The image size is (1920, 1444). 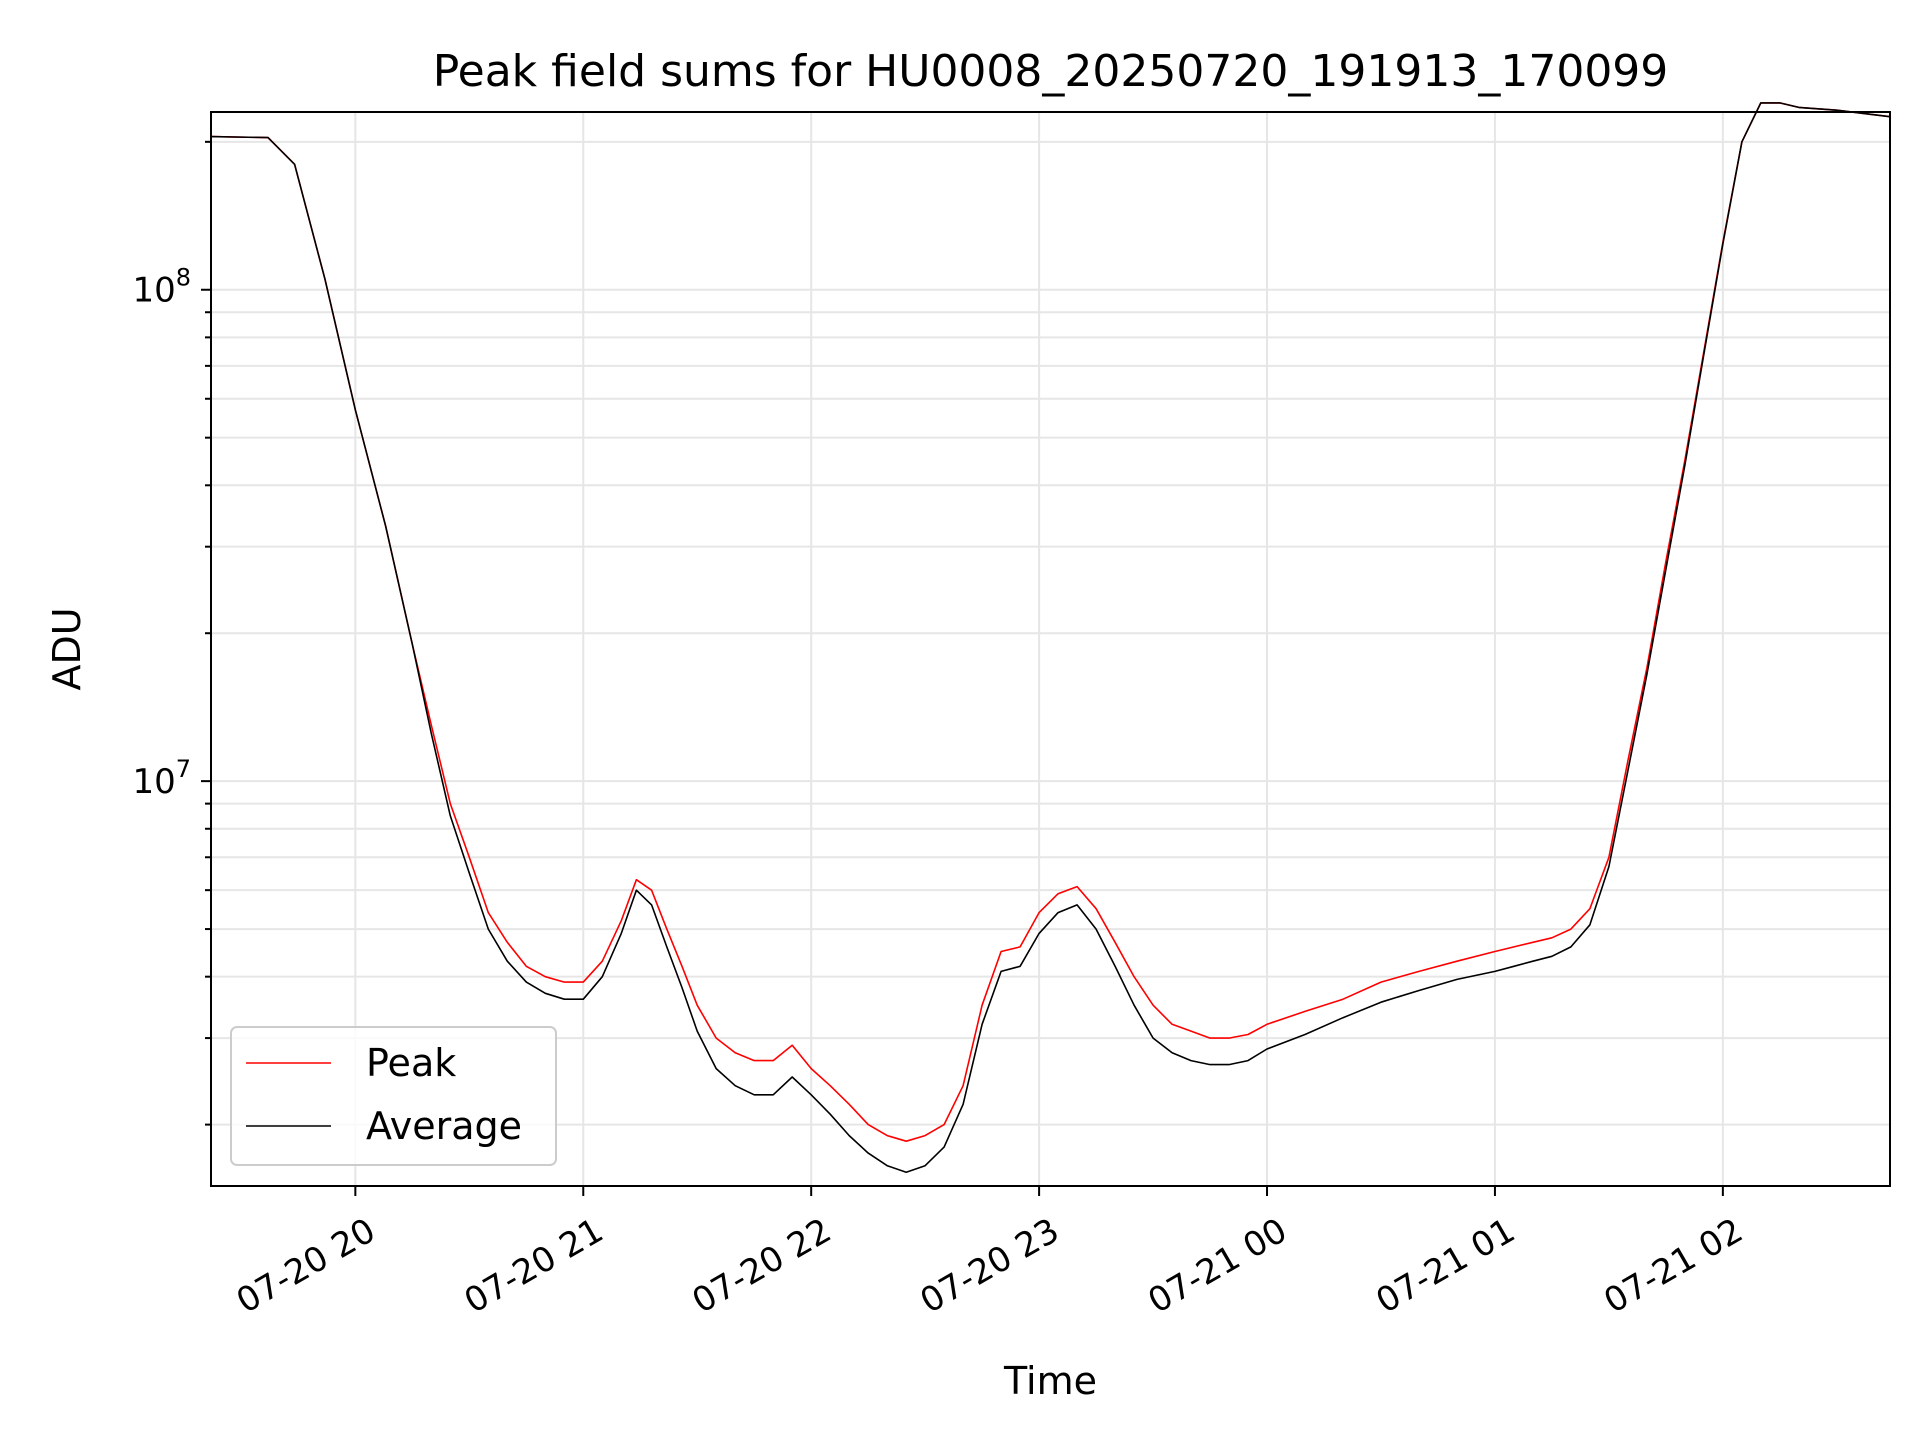 I want to click on y-tick-label: 10⁸, so click(x=161, y=287).